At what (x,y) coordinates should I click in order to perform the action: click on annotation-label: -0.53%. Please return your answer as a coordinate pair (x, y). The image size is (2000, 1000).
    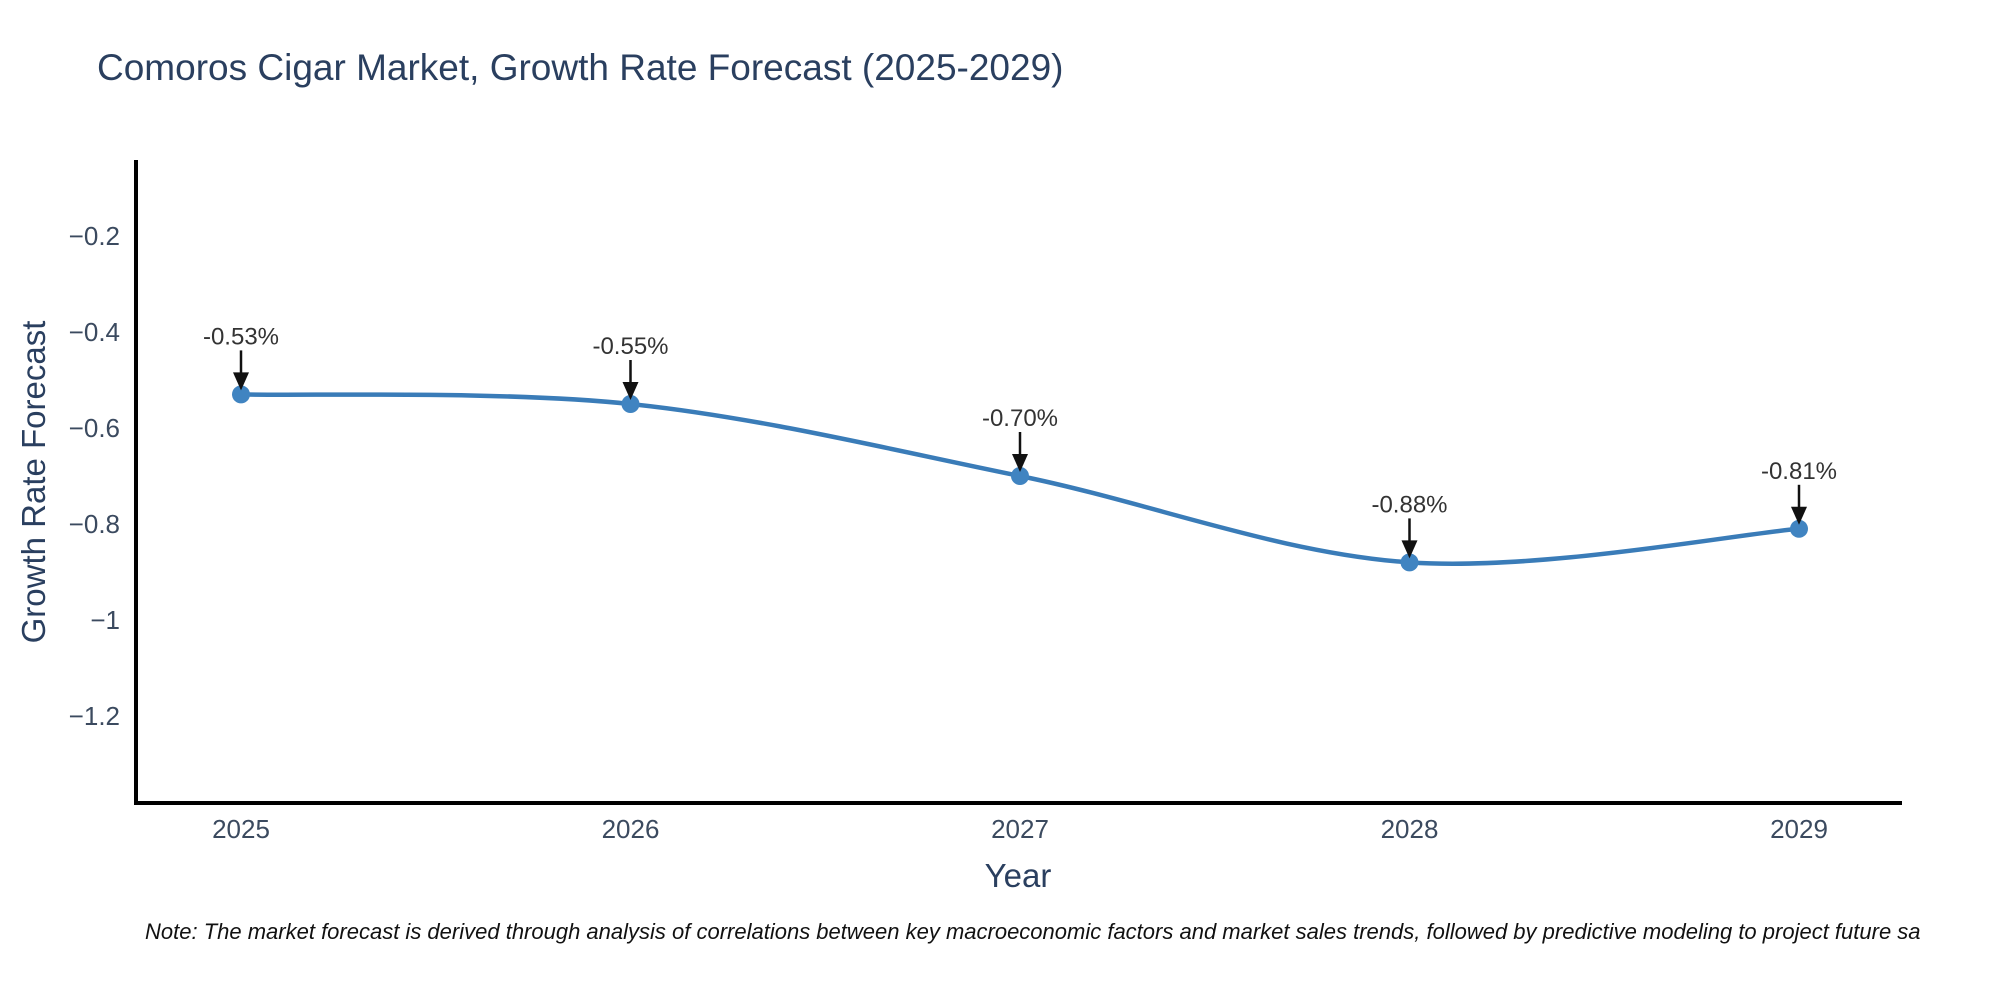
    Looking at the image, I should click on (241, 336).